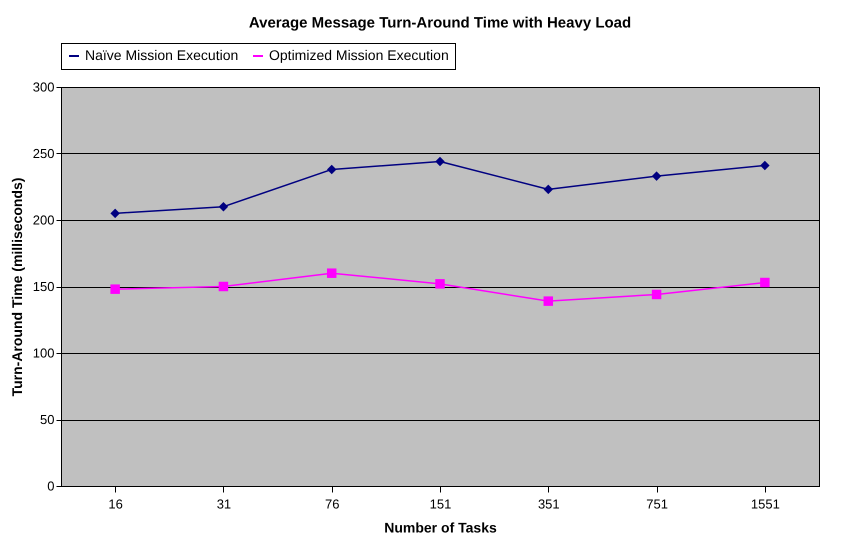  Describe the element at coordinates (440, 23) in the screenshot. I see `chart-title: Average Message Turn-Around Time with Heavy Load` at that location.